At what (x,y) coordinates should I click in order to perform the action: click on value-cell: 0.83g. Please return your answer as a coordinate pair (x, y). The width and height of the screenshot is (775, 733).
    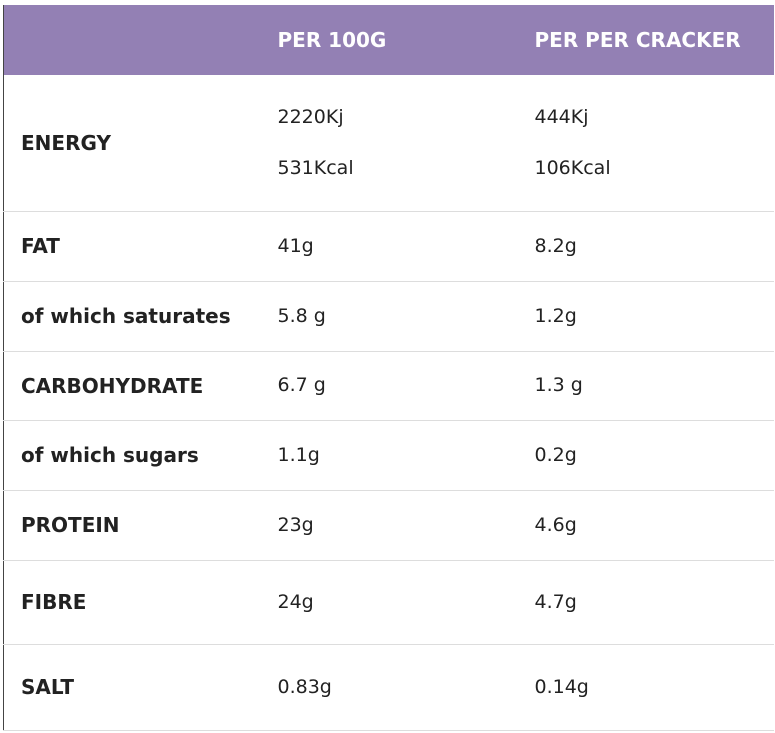
    Looking at the image, I should click on (389, 687).